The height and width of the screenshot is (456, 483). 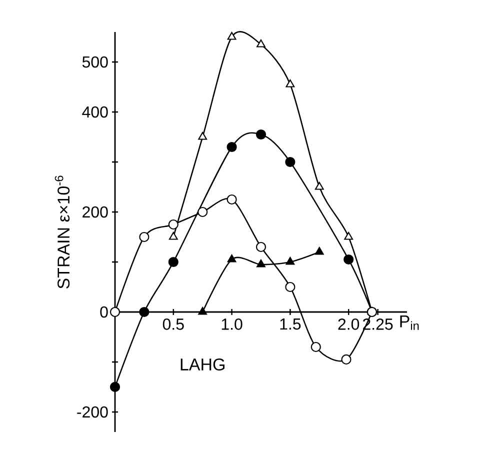 What do you see at coordinates (202, 364) in the screenshot?
I see `annotation: LAHG` at bounding box center [202, 364].